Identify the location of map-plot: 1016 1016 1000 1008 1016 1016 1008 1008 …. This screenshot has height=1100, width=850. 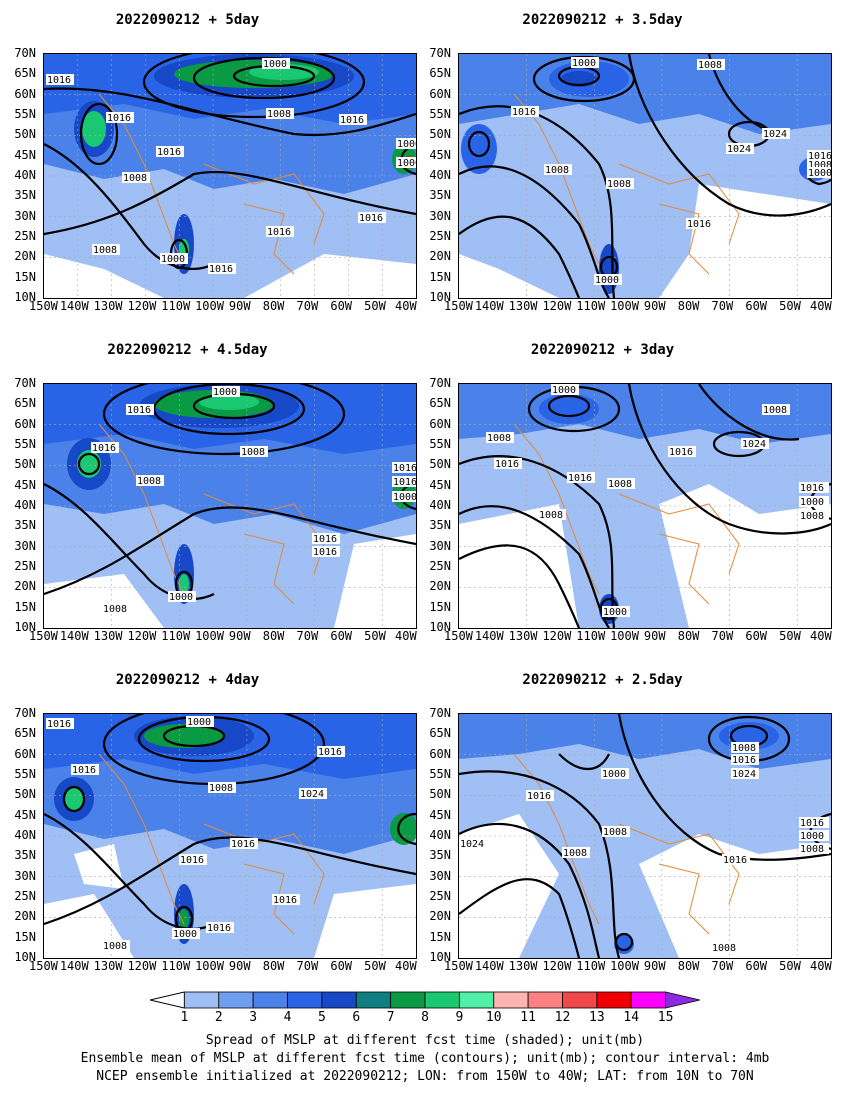
(230, 176).